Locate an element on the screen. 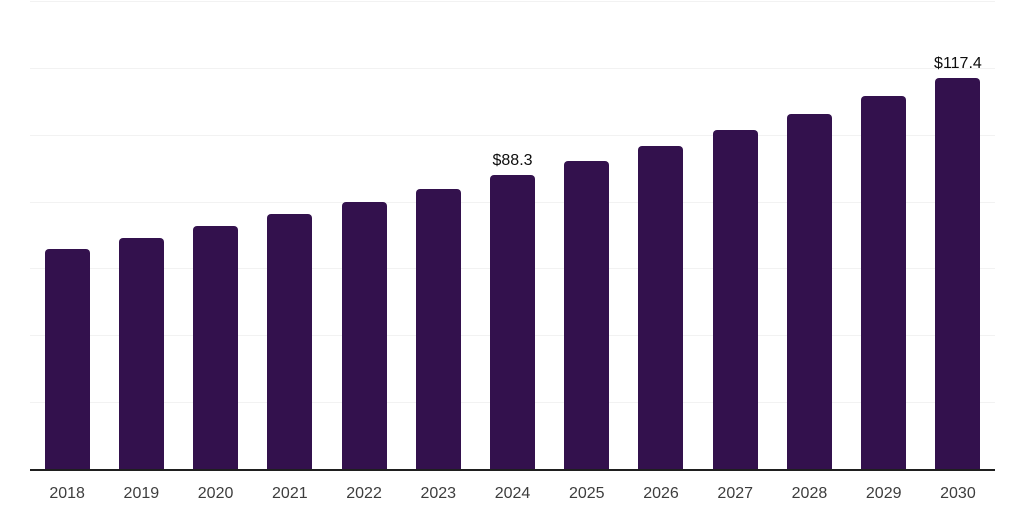 Image resolution: width=1024 pixels, height=512 pixels. x-tick-2023: 2023 is located at coordinates (438, 493).